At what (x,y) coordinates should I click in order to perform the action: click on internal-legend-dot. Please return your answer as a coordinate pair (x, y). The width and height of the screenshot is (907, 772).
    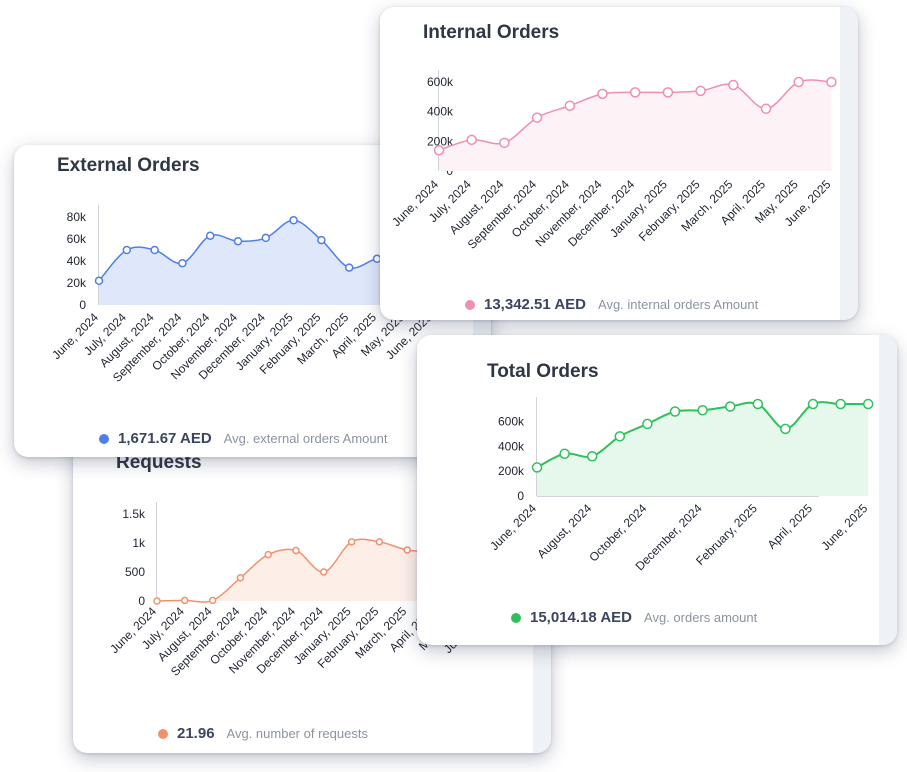
    Looking at the image, I should click on (470, 304).